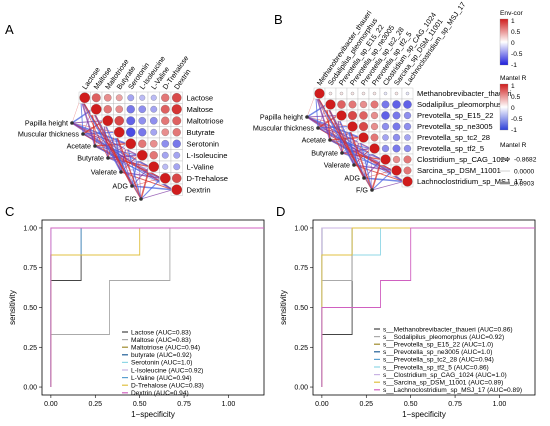 This screenshot has height=426, width=550. I want to click on x-tick-label: 0.75, so click(184, 404).